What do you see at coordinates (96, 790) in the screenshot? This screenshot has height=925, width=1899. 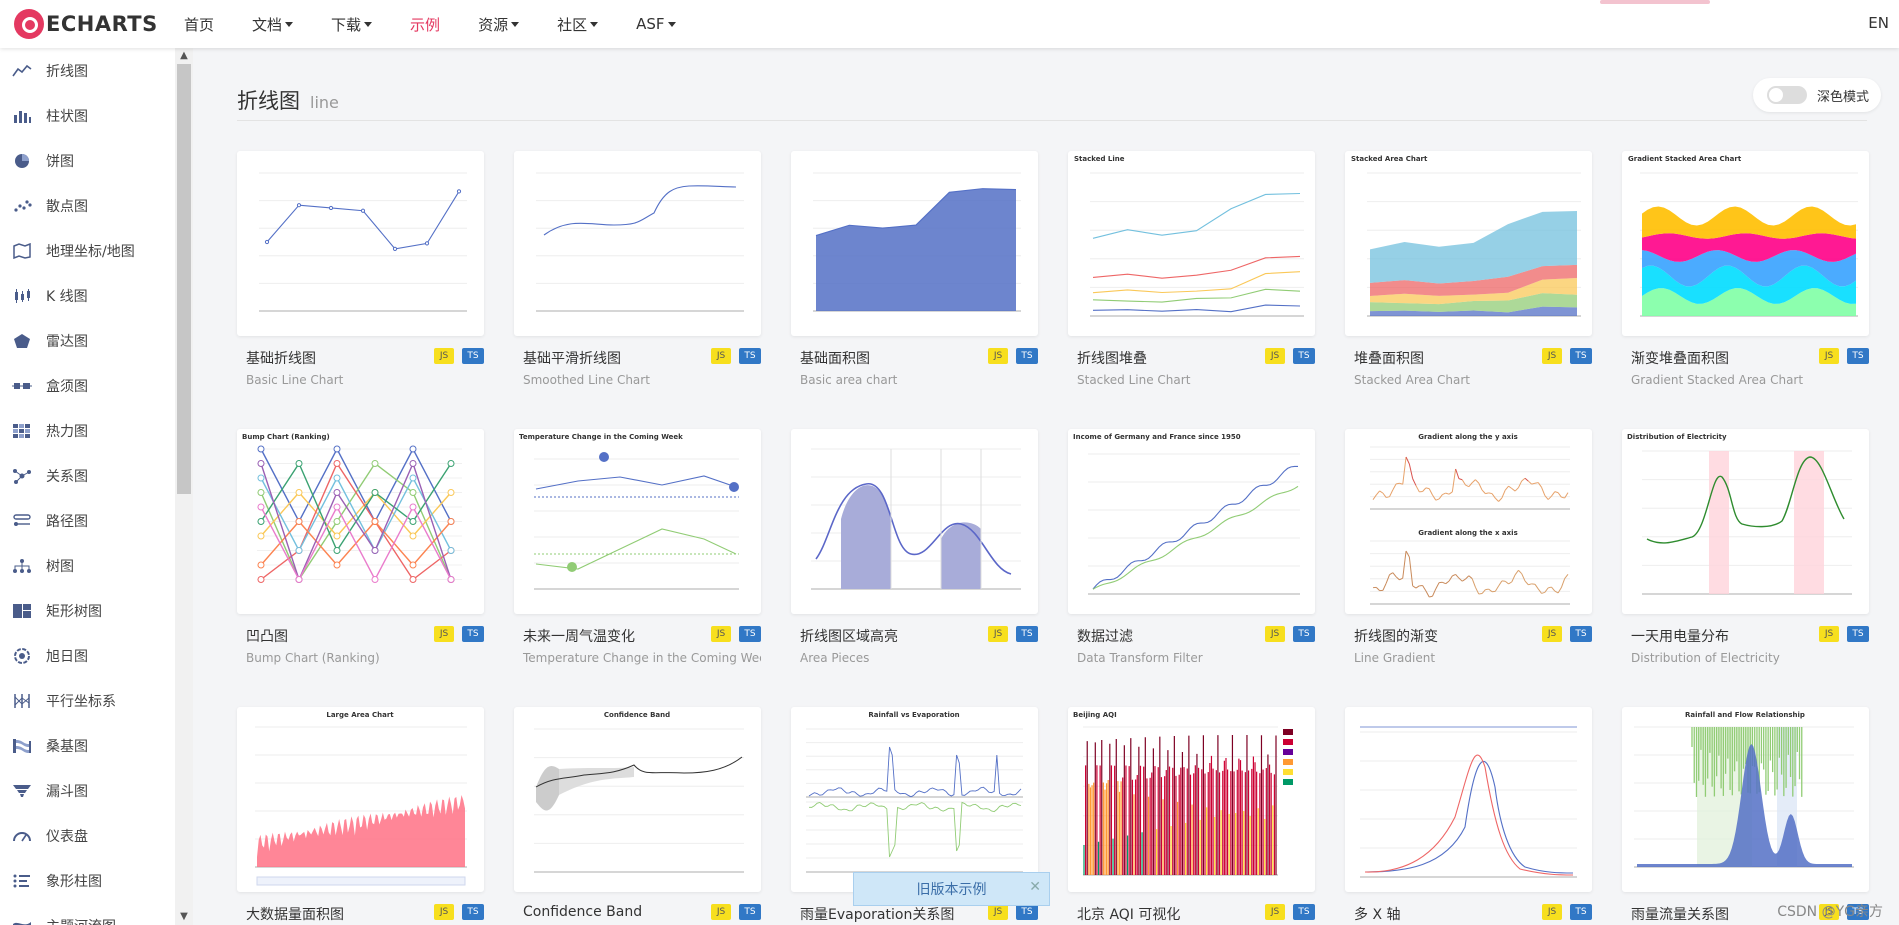 I see `sidebar-item-16: 漏斗图` at bounding box center [96, 790].